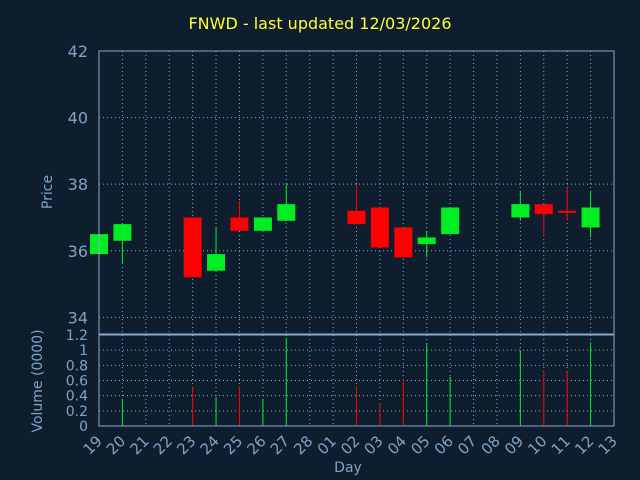  What do you see at coordinates (48, 192) in the screenshot?
I see `price-axis-title: Price` at bounding box center [48, 192].